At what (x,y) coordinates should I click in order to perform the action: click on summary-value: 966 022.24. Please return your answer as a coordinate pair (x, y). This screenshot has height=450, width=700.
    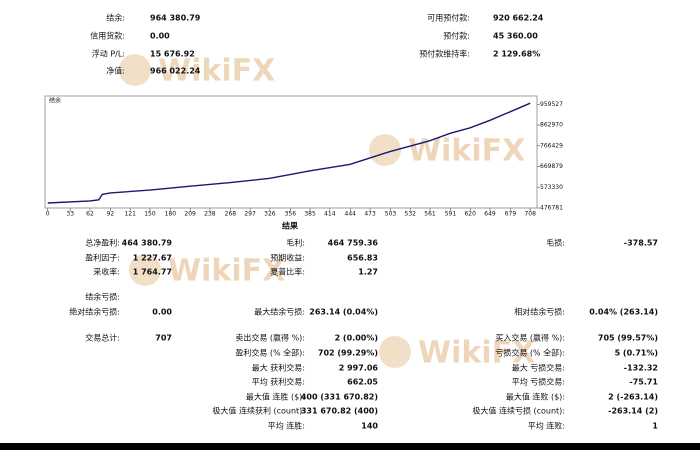
    Looking at the image, I should click on (175, 71).